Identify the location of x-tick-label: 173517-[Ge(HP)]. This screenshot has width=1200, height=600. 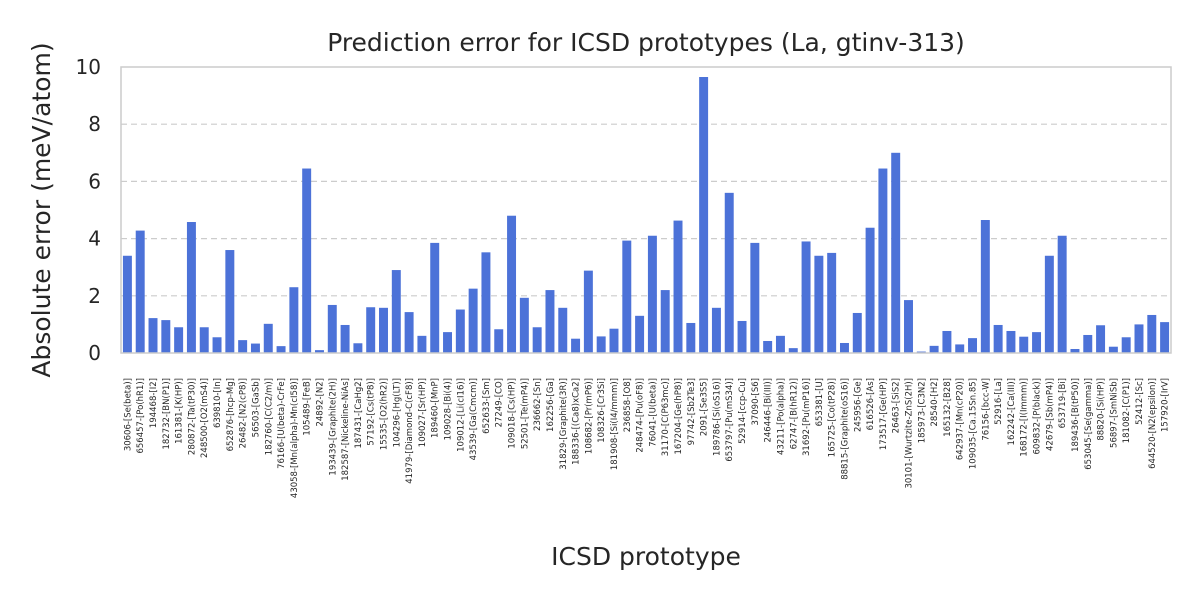
(884, 414).